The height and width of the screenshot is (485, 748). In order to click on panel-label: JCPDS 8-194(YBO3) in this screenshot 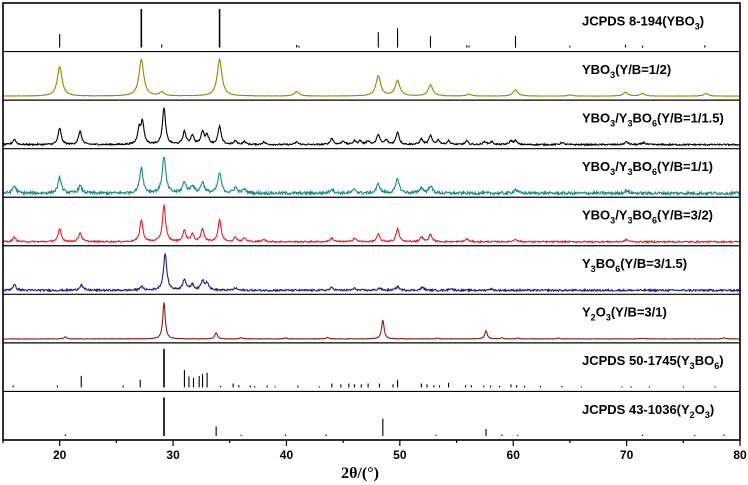, I will do `click(643, 22)`.